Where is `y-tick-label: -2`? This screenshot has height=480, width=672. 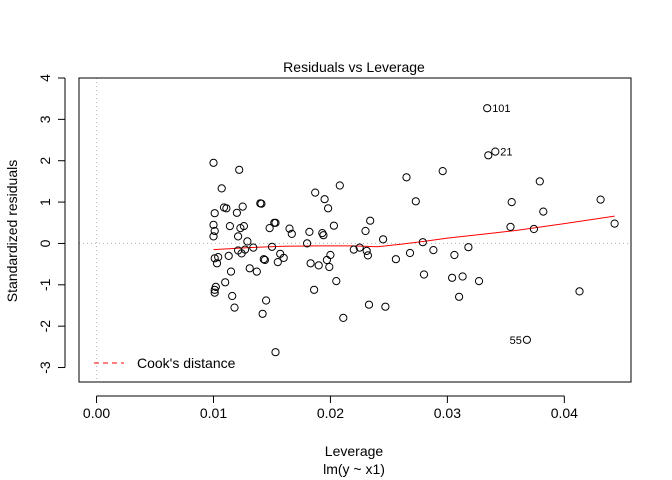
y-tick-label: -2 is located at coordinates (45, 326).